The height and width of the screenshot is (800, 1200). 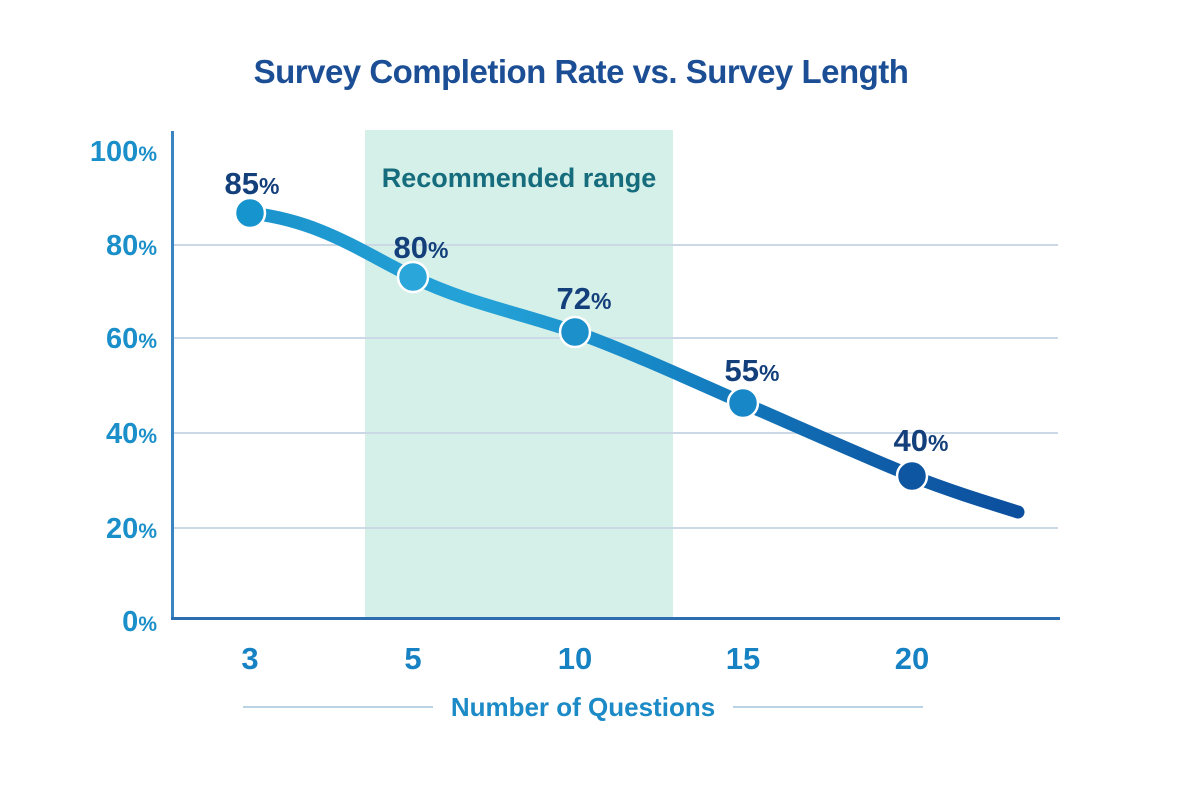 I want to click on y-tick-label-100: 100%, so click(x=123, y=152).